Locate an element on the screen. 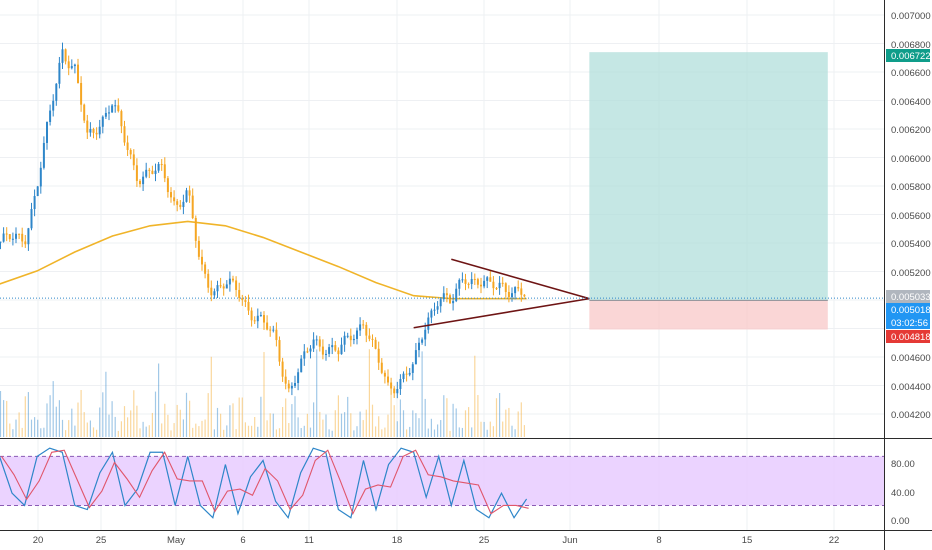 The image size is (932, 550). price-tick: 0.004600 is located at coordinates (911, 358).